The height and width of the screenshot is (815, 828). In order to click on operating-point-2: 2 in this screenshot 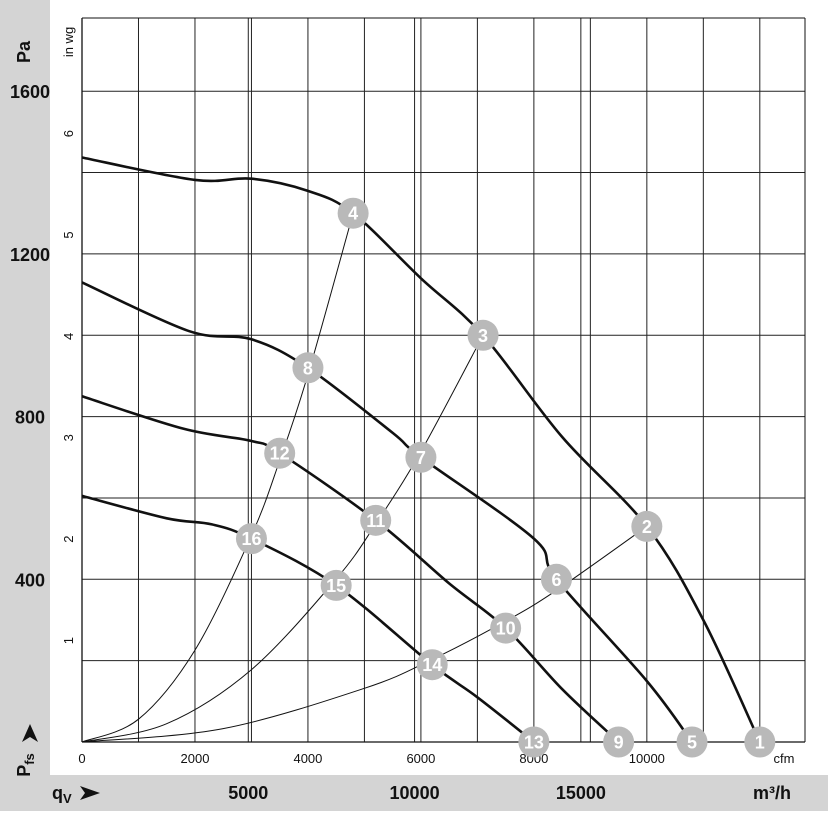, I will do `click(647, 526)`.